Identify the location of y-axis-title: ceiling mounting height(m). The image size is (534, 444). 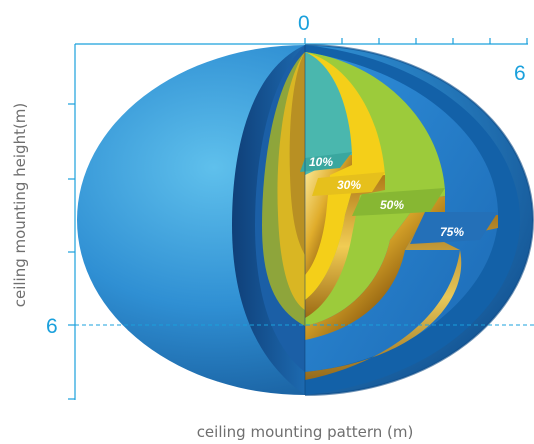
(20, 205).